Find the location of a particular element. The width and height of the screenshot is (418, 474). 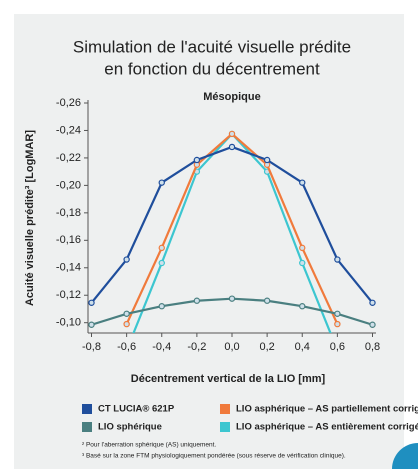

x-tick-label: 0,6 is located at coordinates (337, 347).